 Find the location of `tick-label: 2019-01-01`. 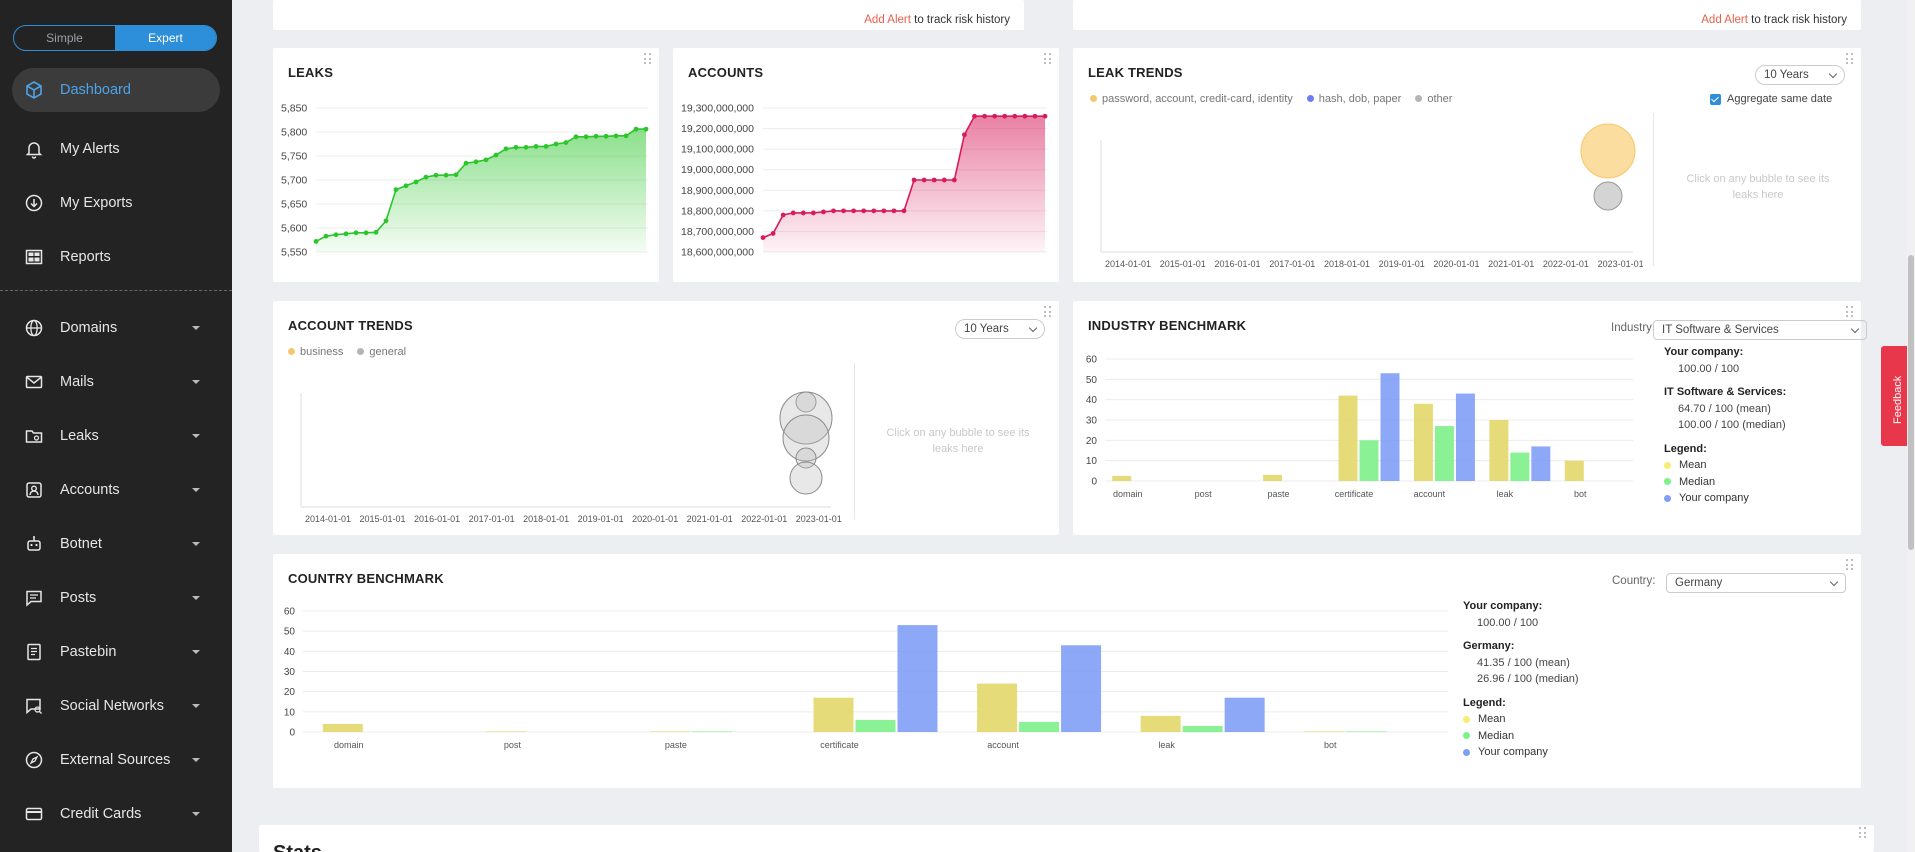

tick-label: 2019-01-01 is located at coordinates (601, 519).